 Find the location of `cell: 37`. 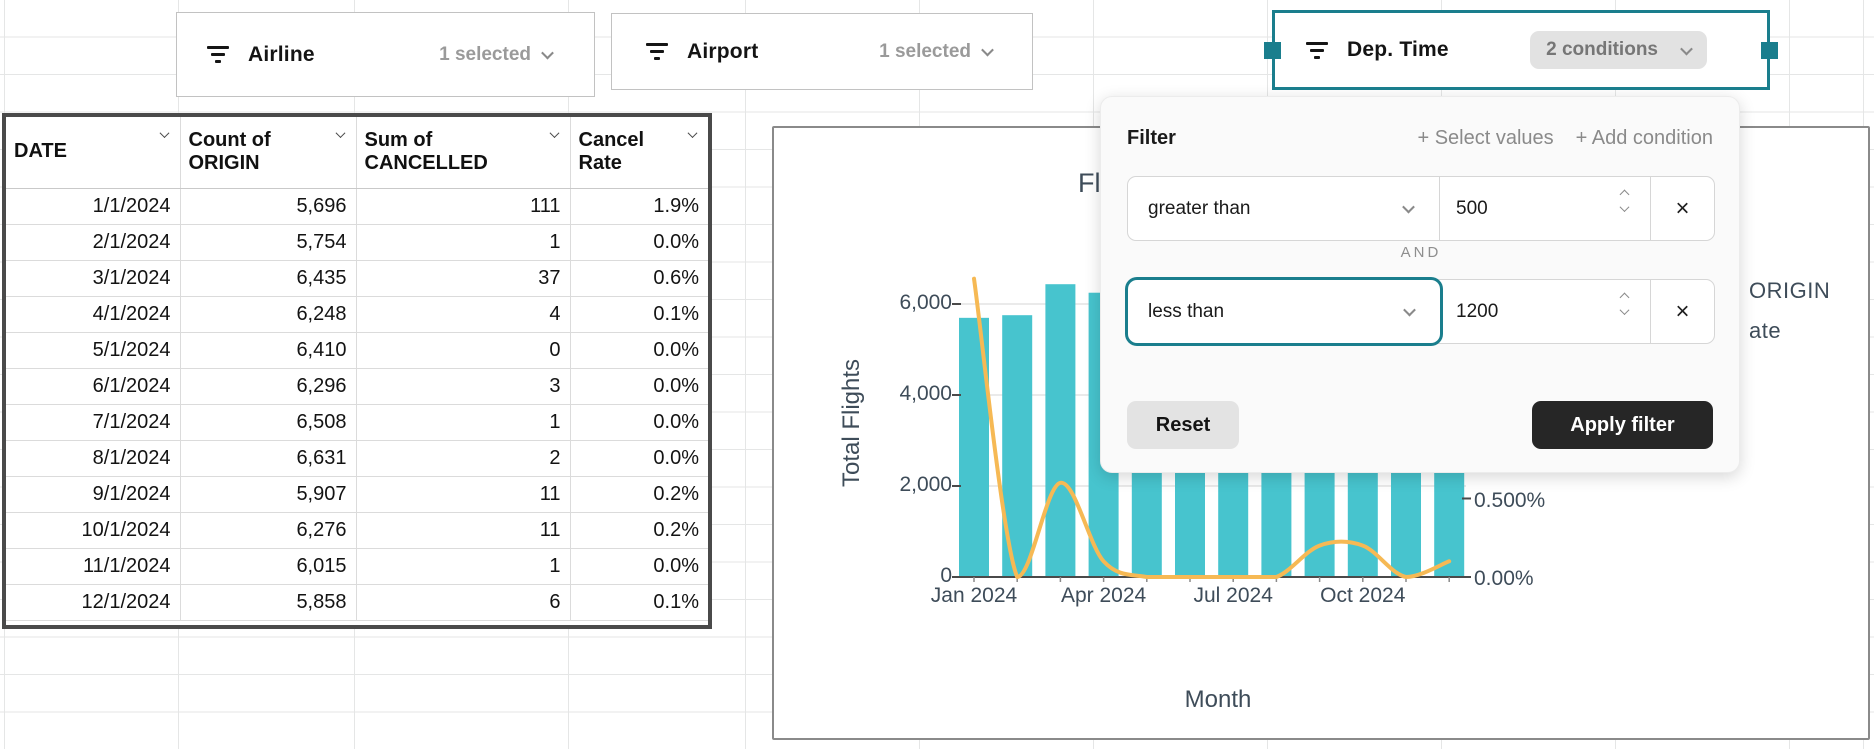

cell: 37 is located at coordinates (463, 278).